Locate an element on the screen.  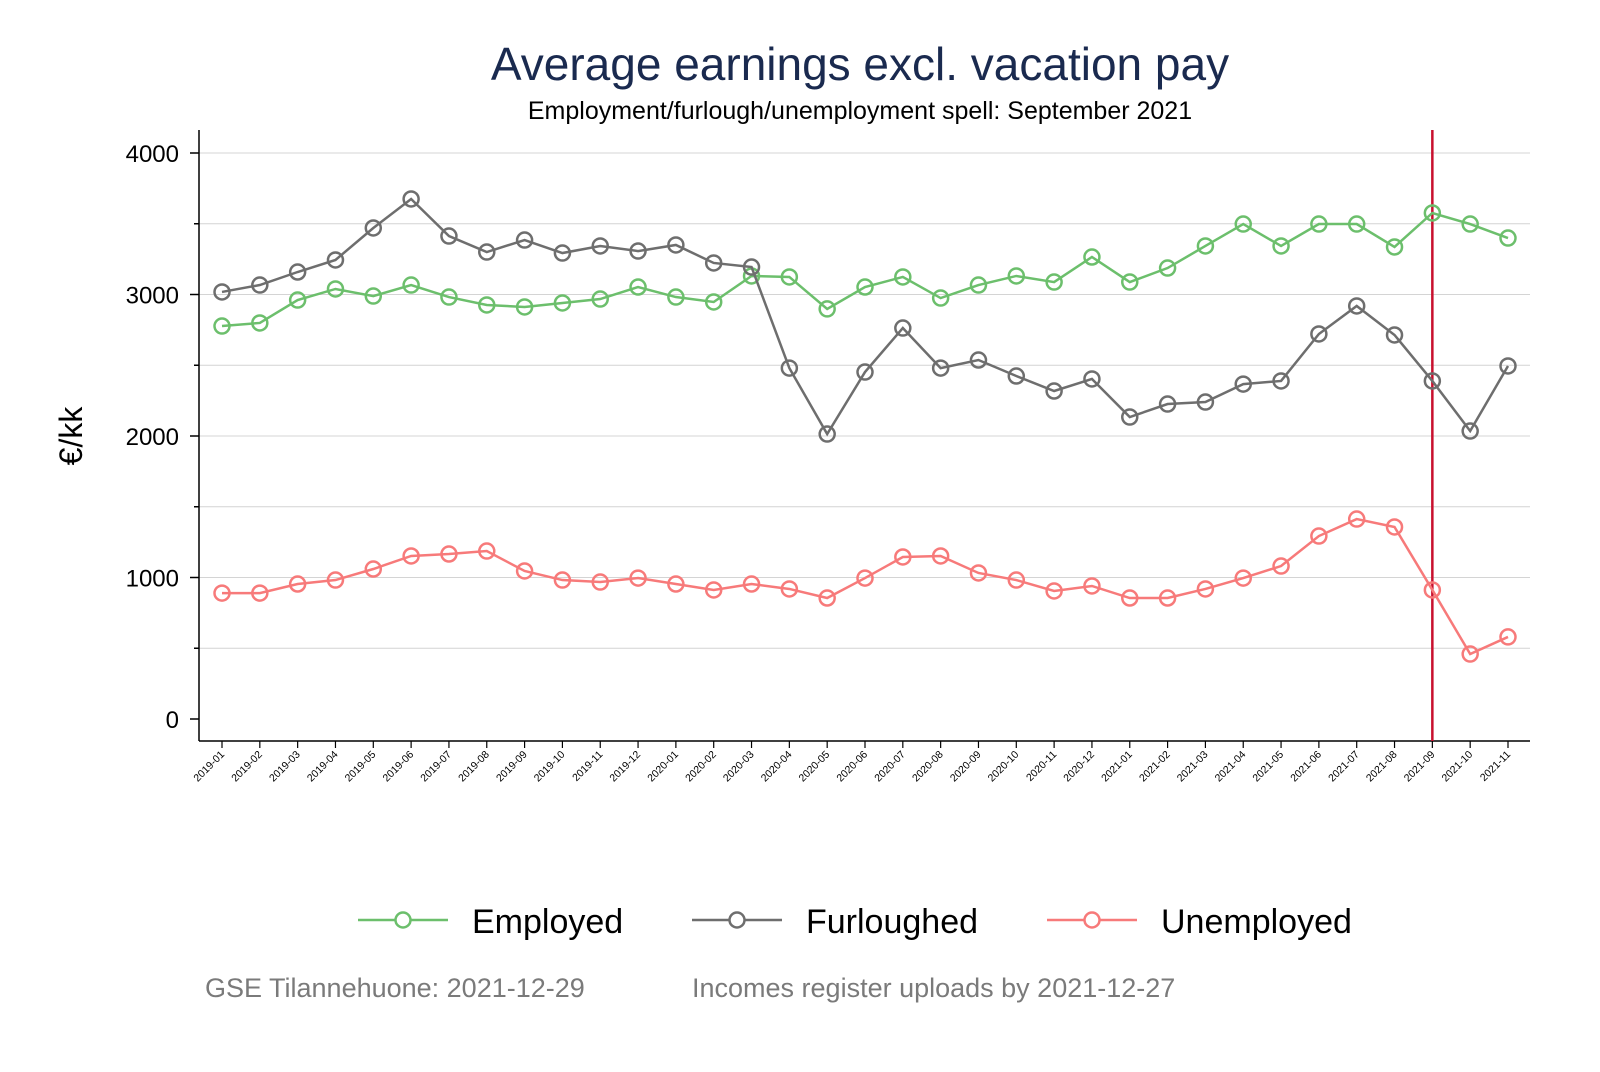
y-tick-label: 0 is located at coordinates (172, 720).